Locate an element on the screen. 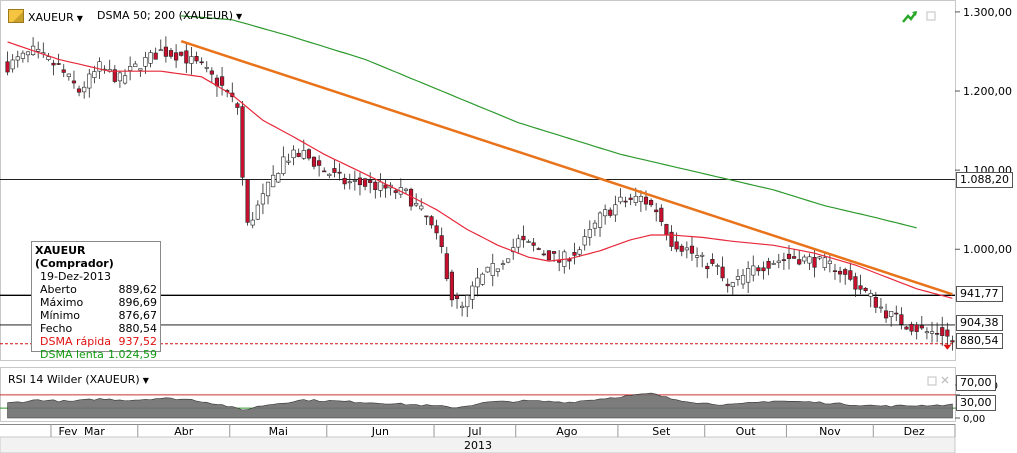 Image resolution: width=1017 pixels, height=453 pixels. month-label: Set is located at coordinates (661, 431).